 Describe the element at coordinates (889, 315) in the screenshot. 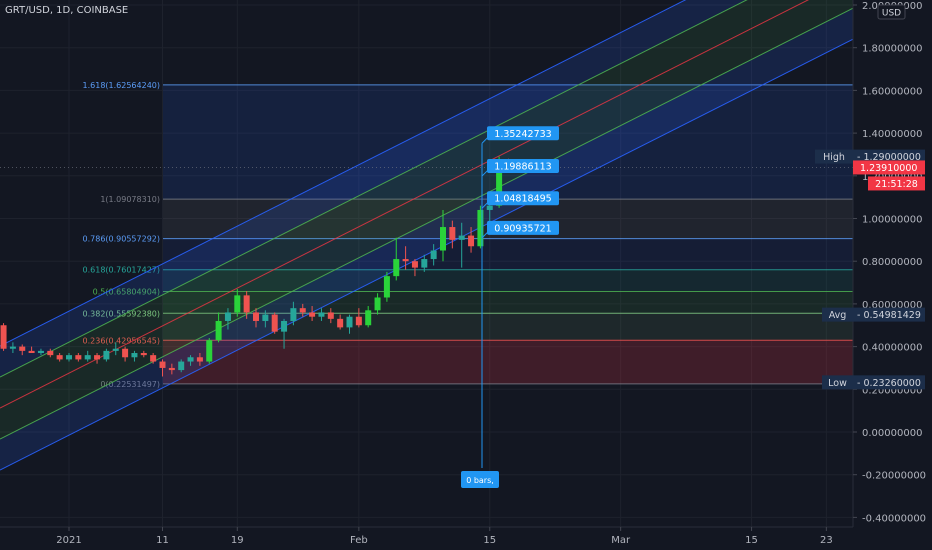

I see `price-tag-value: - 0.54981429` at that location.